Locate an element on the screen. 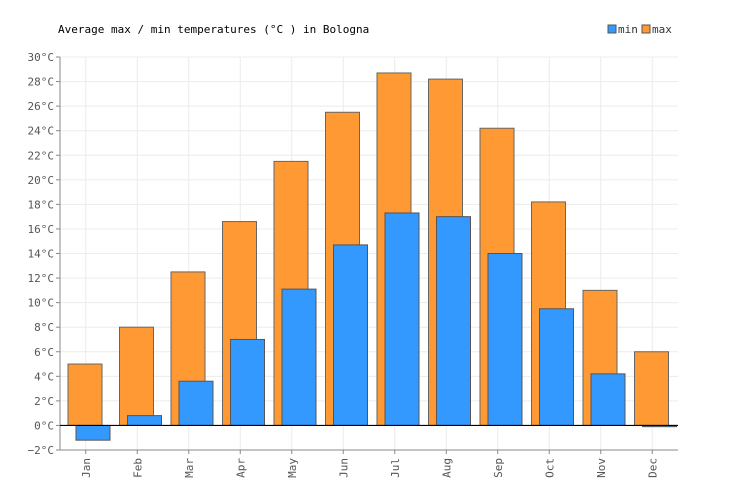  bar-min-mar is located at coordinates (196, 403).